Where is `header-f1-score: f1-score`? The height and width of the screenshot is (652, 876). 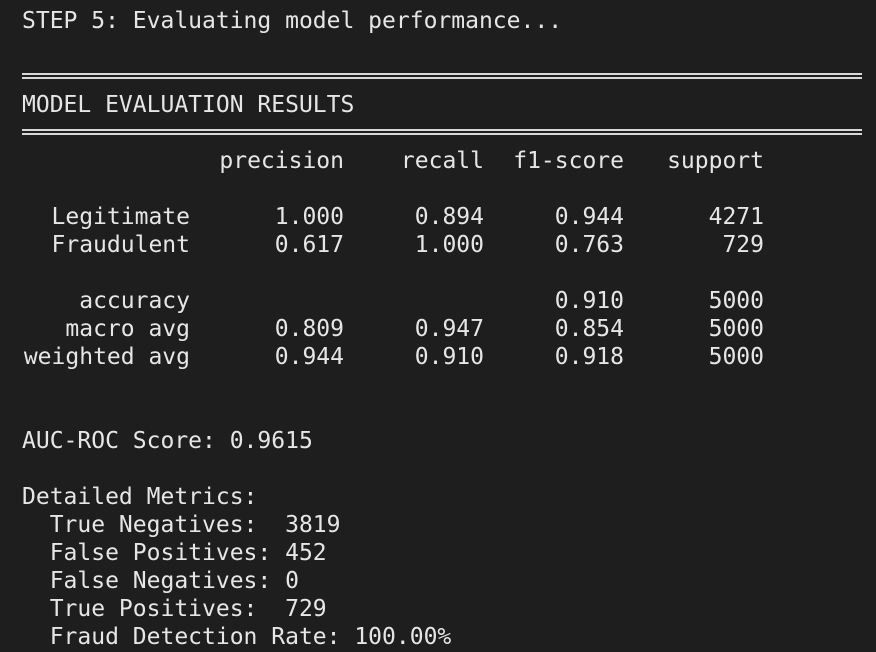 header-f1-score: f1-score is located at coordinates (568, 161).